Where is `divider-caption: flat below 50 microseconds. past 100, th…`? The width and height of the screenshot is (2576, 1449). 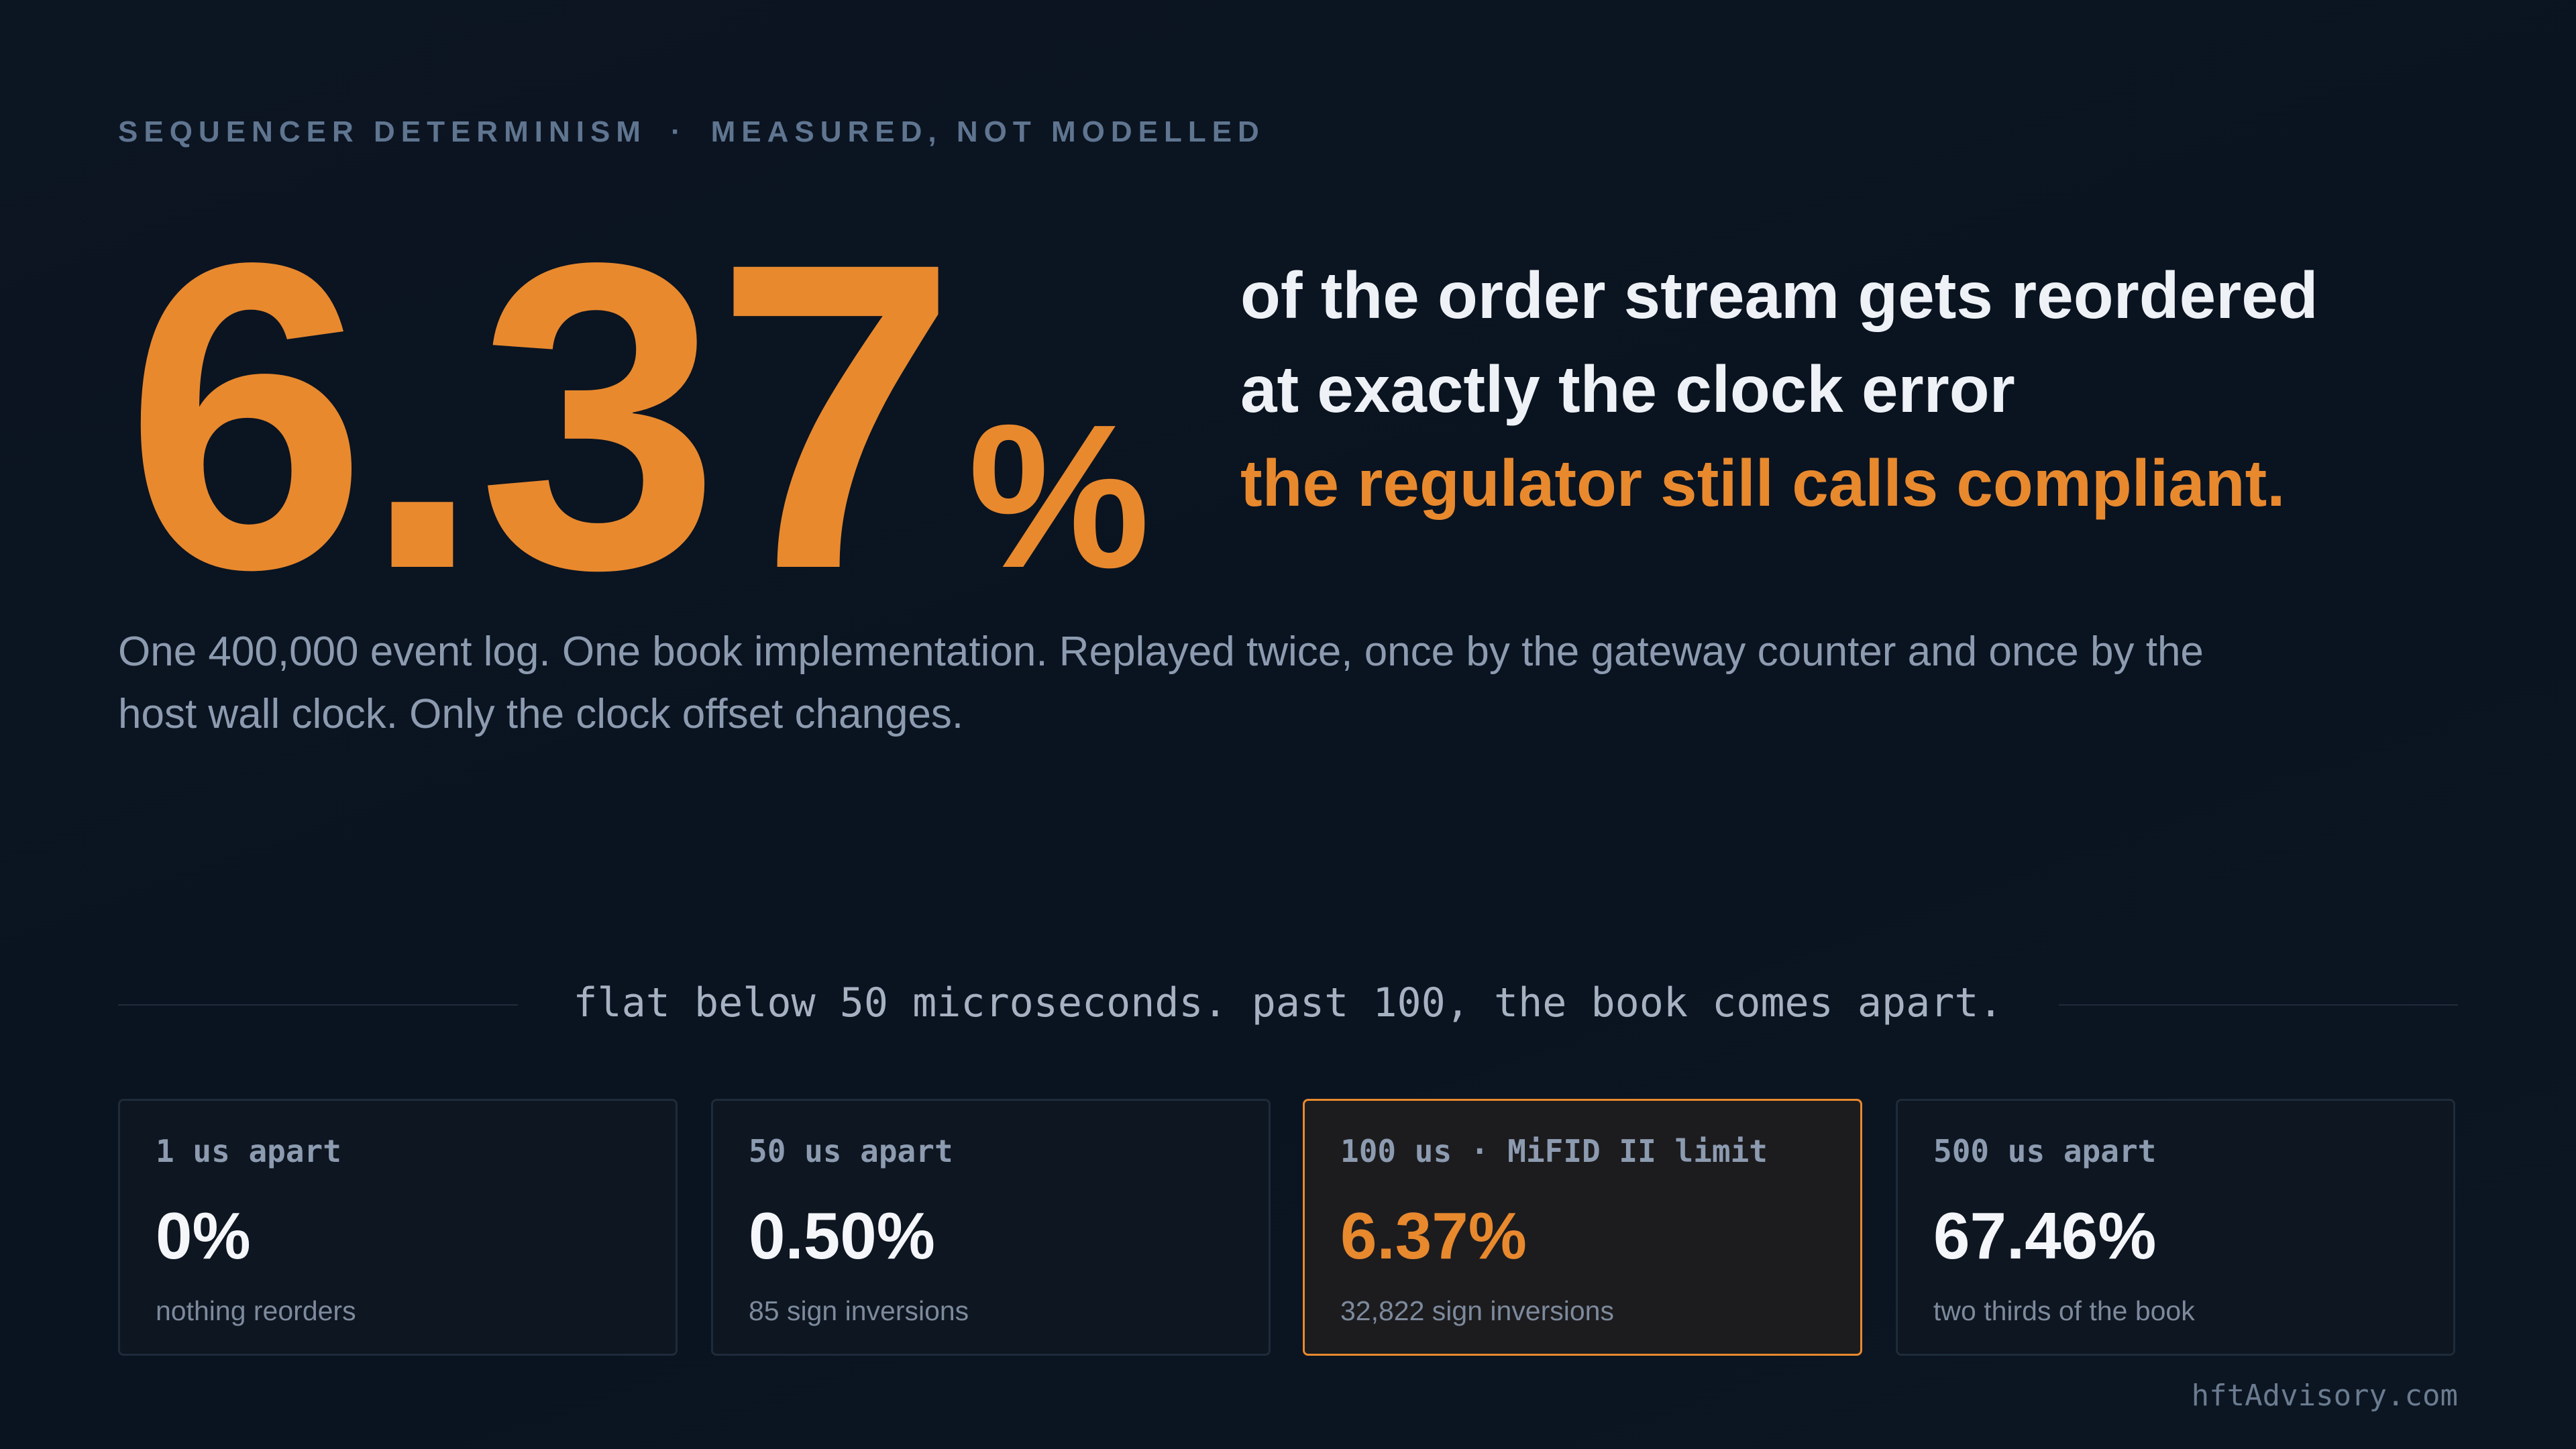 divider-caption: flat below 50 microseconds. past 100, th… is located at coordinates (1288, 1002).